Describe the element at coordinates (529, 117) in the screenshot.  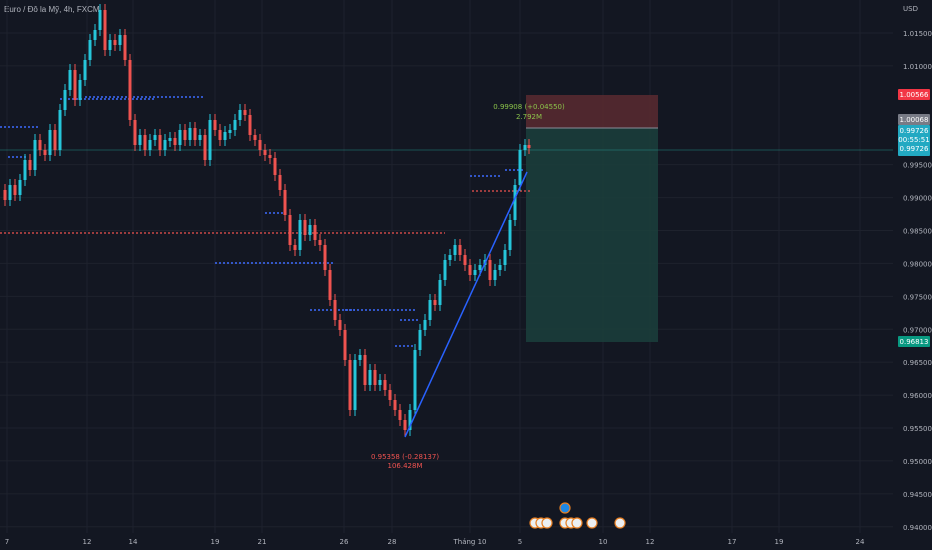
I see `swing-high-volume: 2.792M` at that location.